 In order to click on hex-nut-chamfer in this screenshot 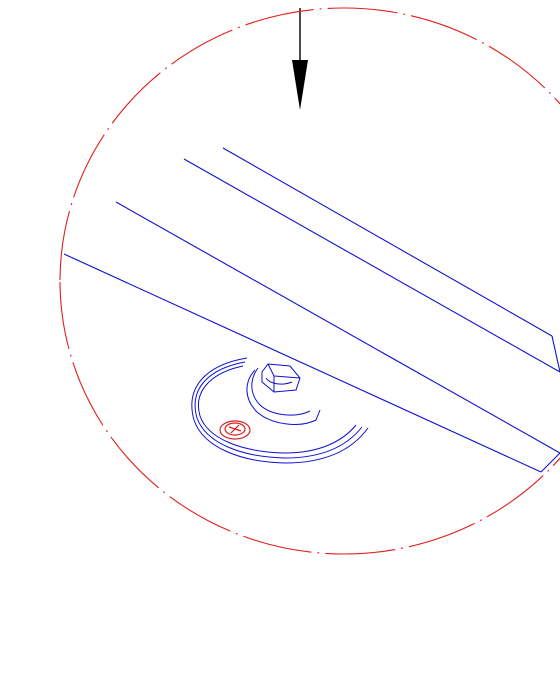, I will do `click(279, 381)`.